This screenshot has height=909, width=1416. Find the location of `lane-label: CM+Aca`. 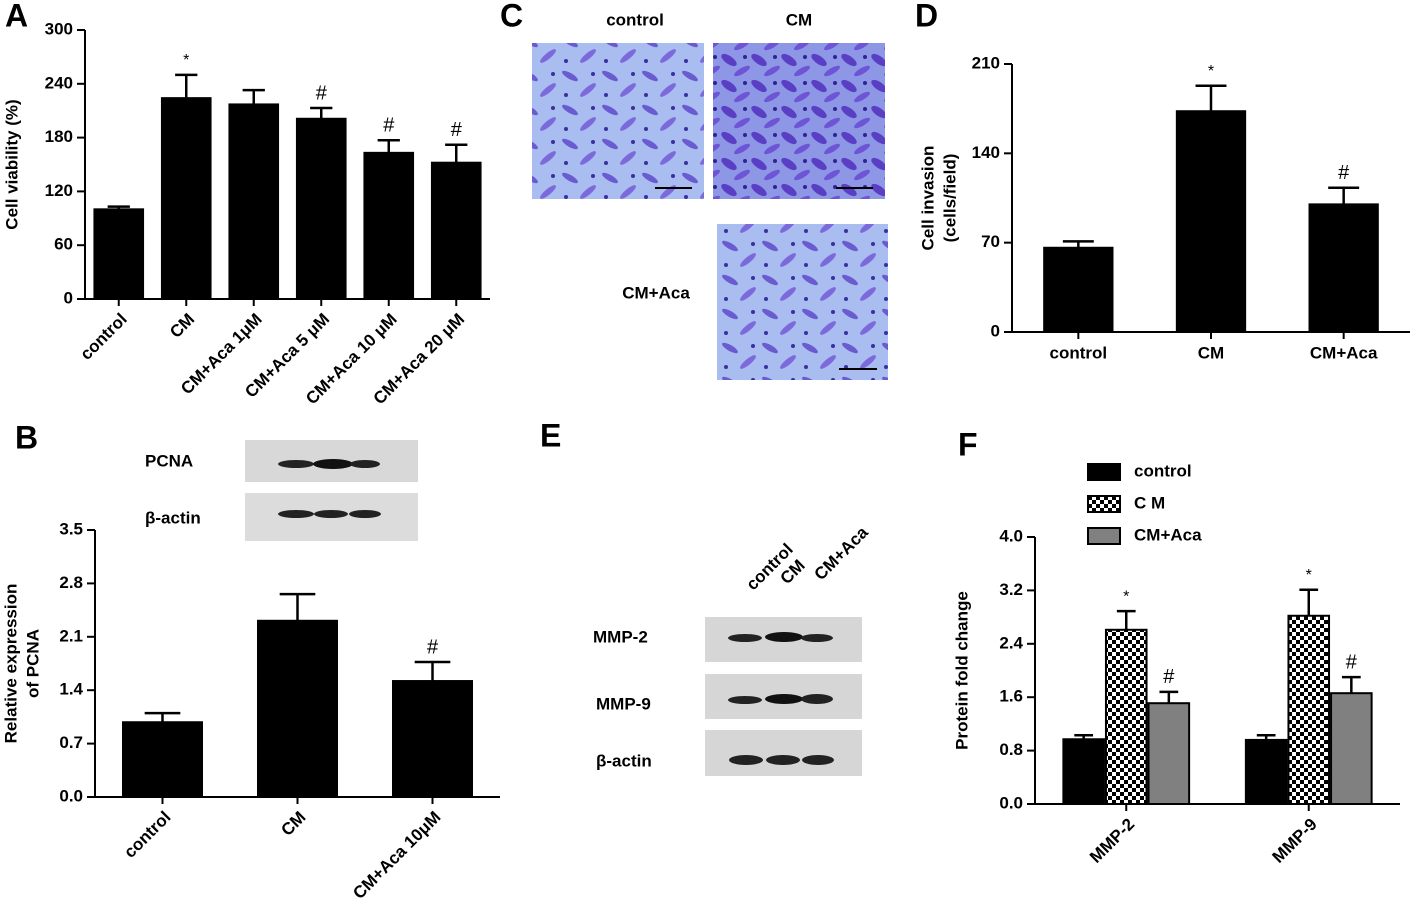

lane-label: CM+Aca is located at coordinates (842, 553).